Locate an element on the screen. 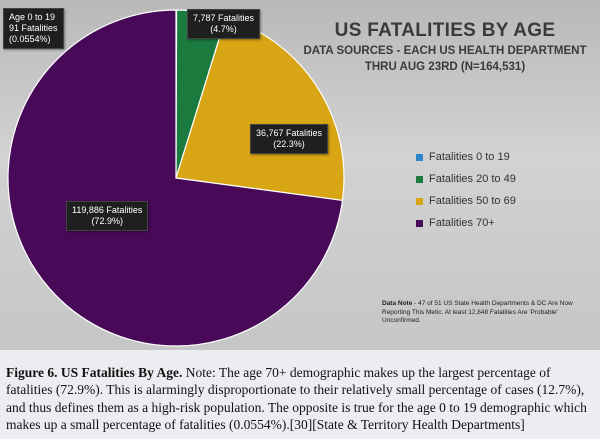 The width and height of the screenshot is (600, 439). data-label-70-plus: 119,886 Fatalities (72.9%) is located at coordinates (107, 216).